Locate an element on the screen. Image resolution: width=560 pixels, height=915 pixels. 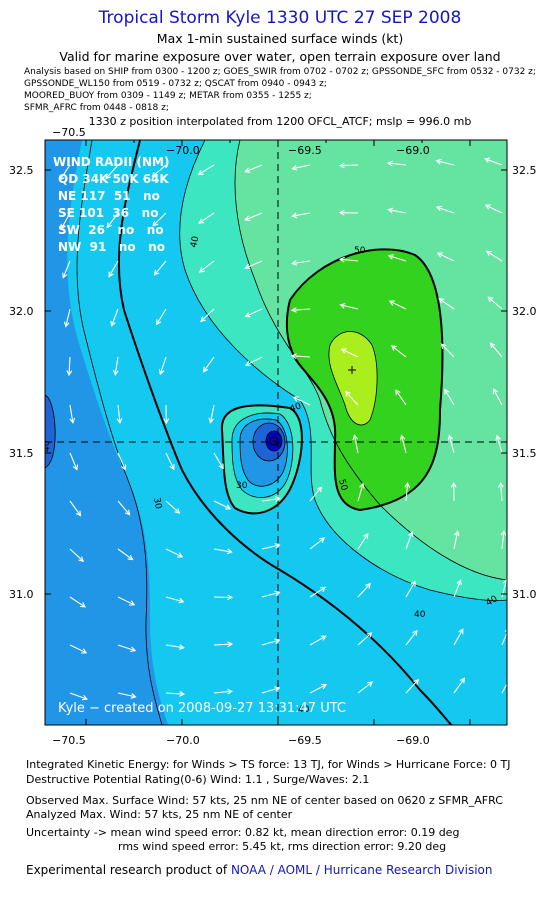
top-lon-tick: −69.5 is located at coordinates (305, 150).